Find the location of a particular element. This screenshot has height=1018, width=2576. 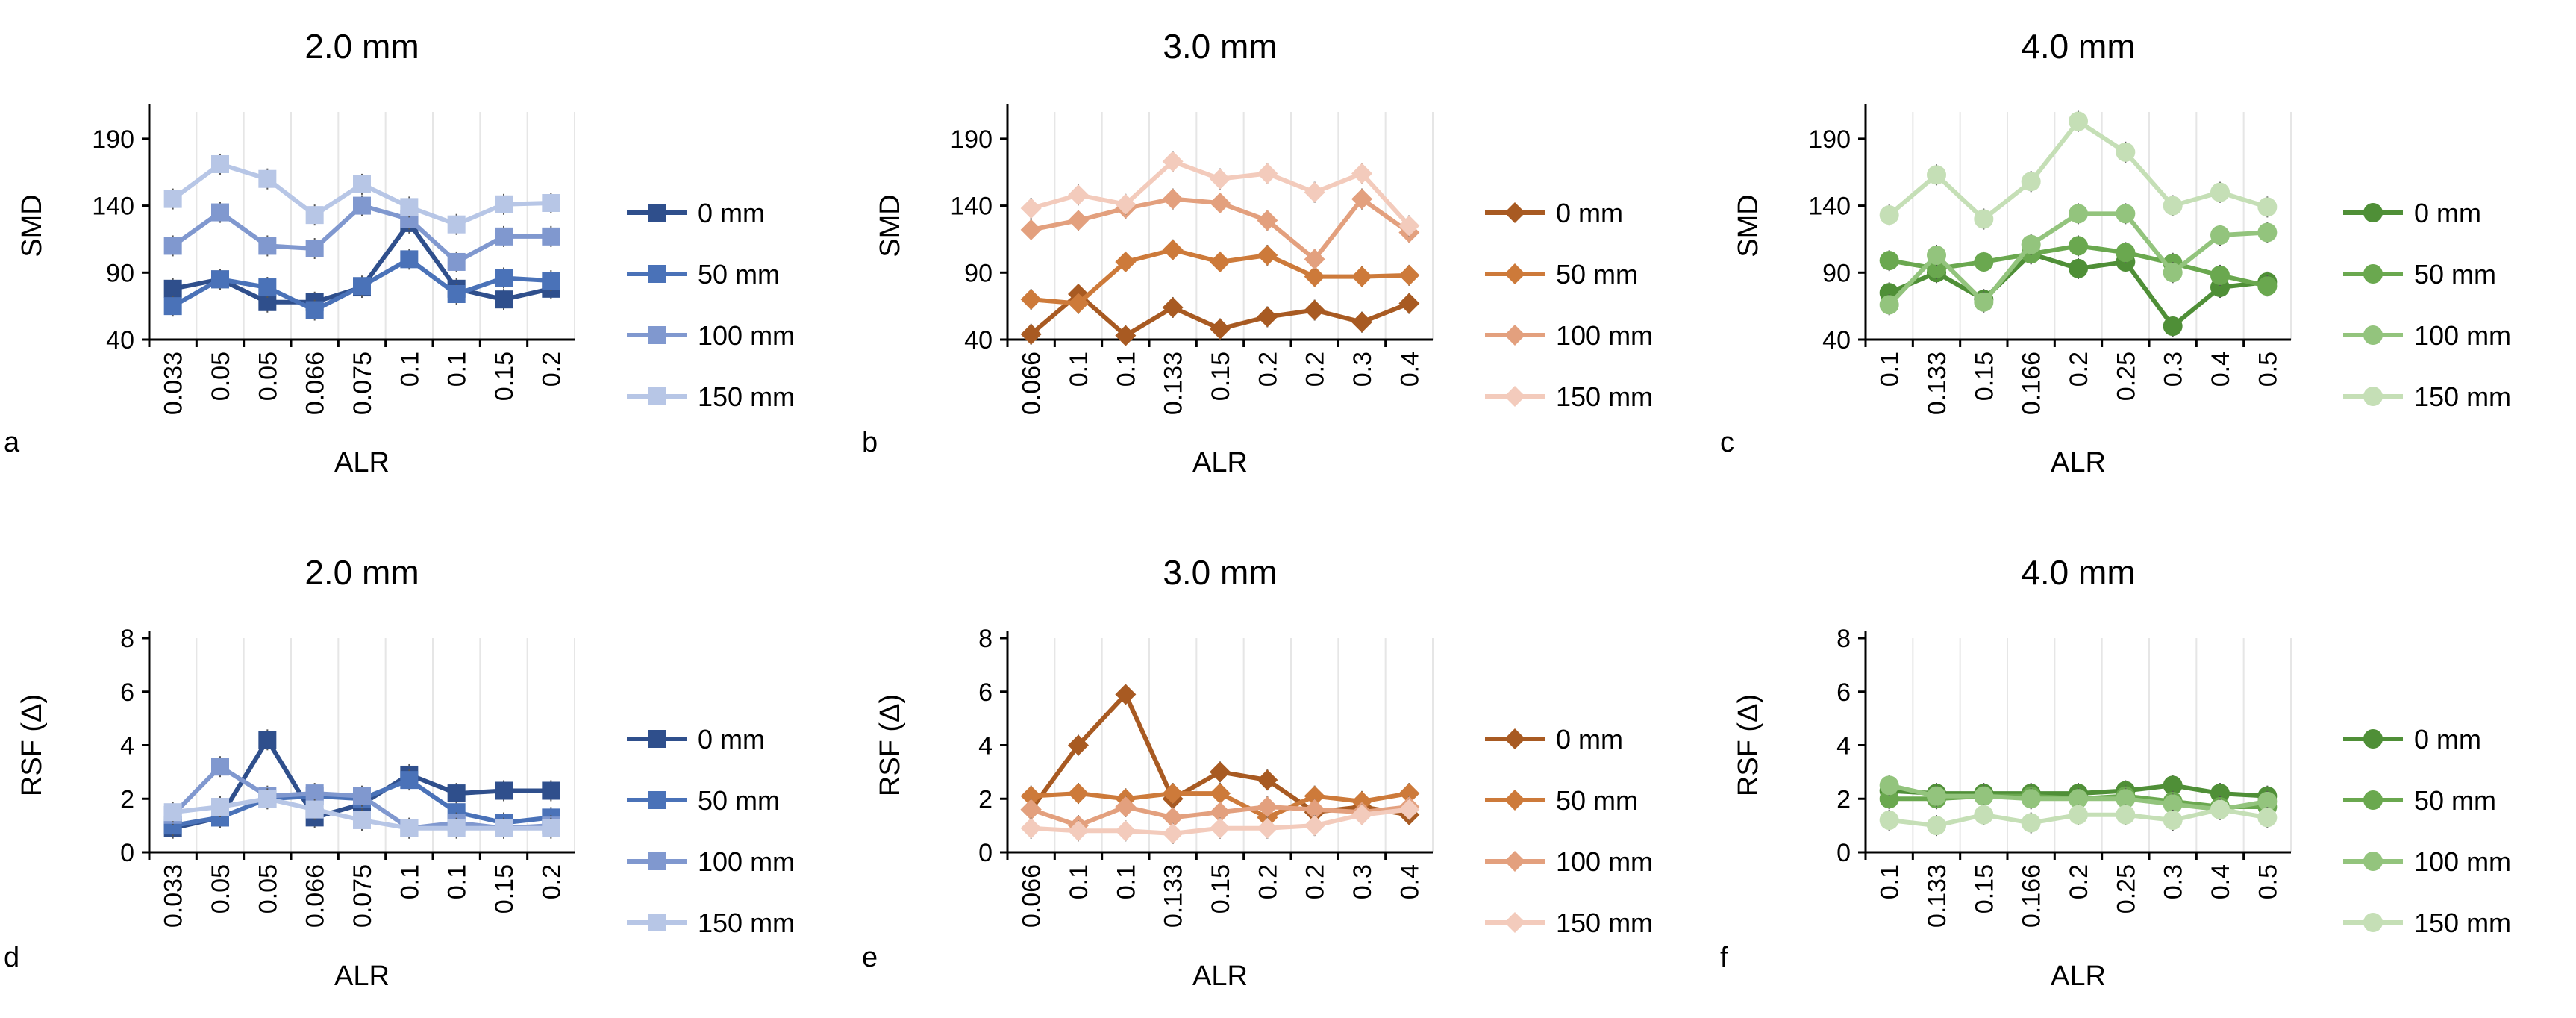

y-tick-label: 8 is located at coordinates (985, 639).